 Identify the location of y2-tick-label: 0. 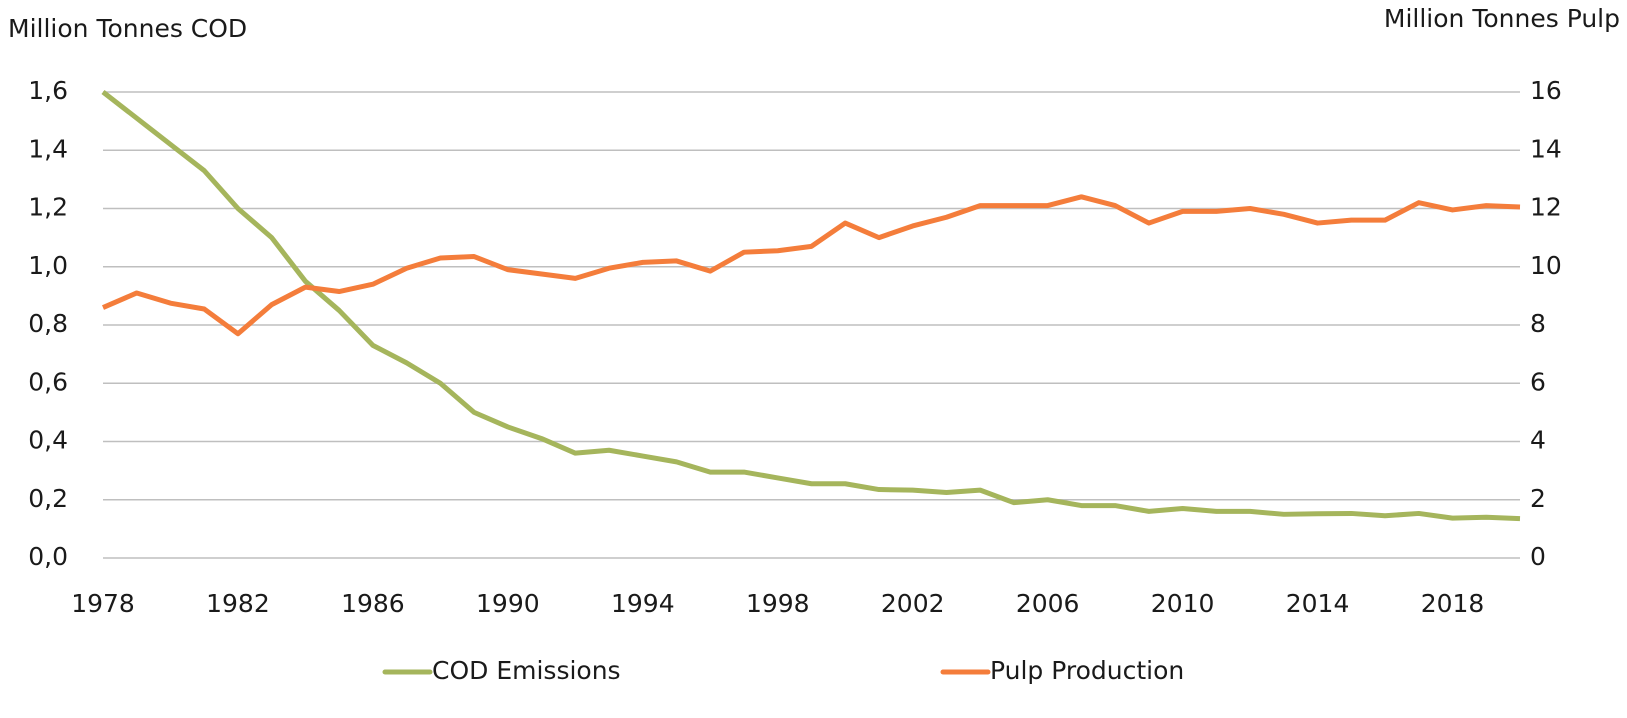
(1538, 556).